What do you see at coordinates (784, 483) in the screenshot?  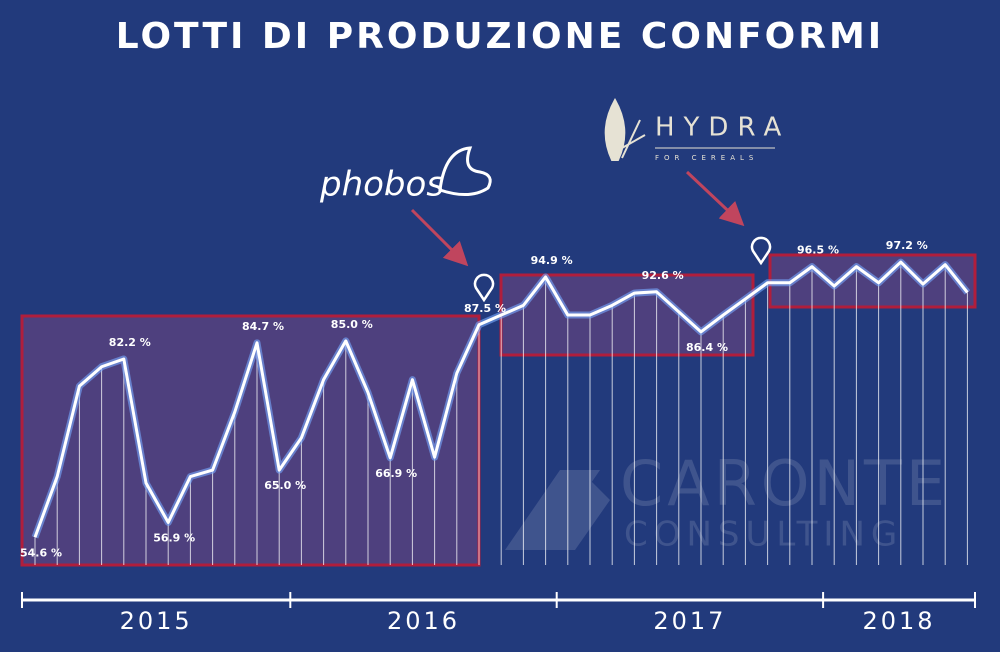 I see `watermark-text: CARONTE` at bounding box center [784, 483].